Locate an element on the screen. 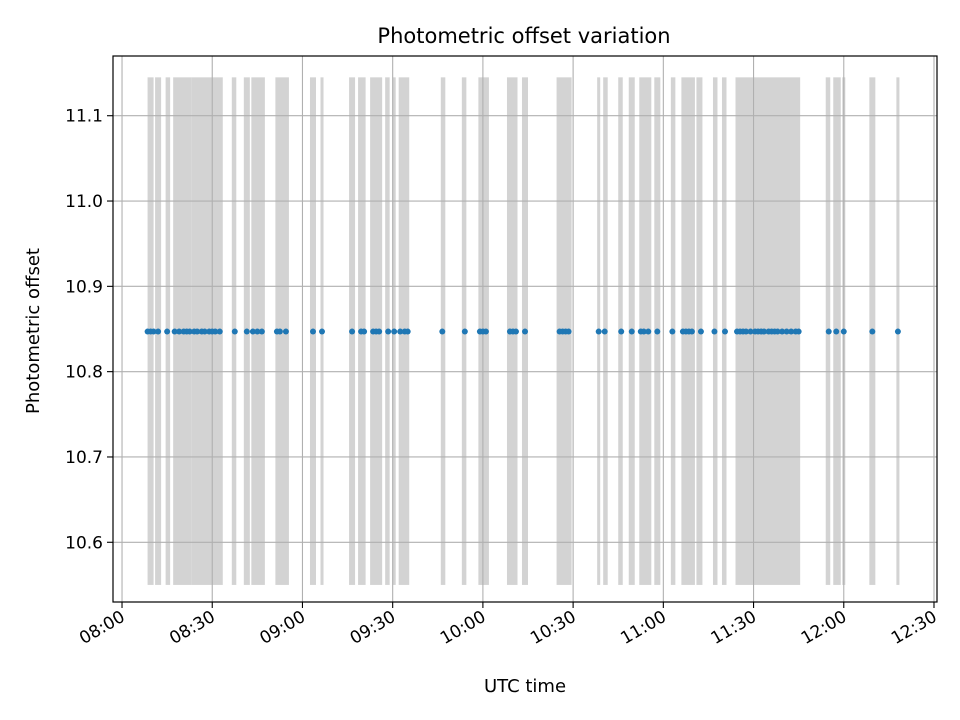  y-tick-label-1: 10.7 is located at coordinates (84, 458).